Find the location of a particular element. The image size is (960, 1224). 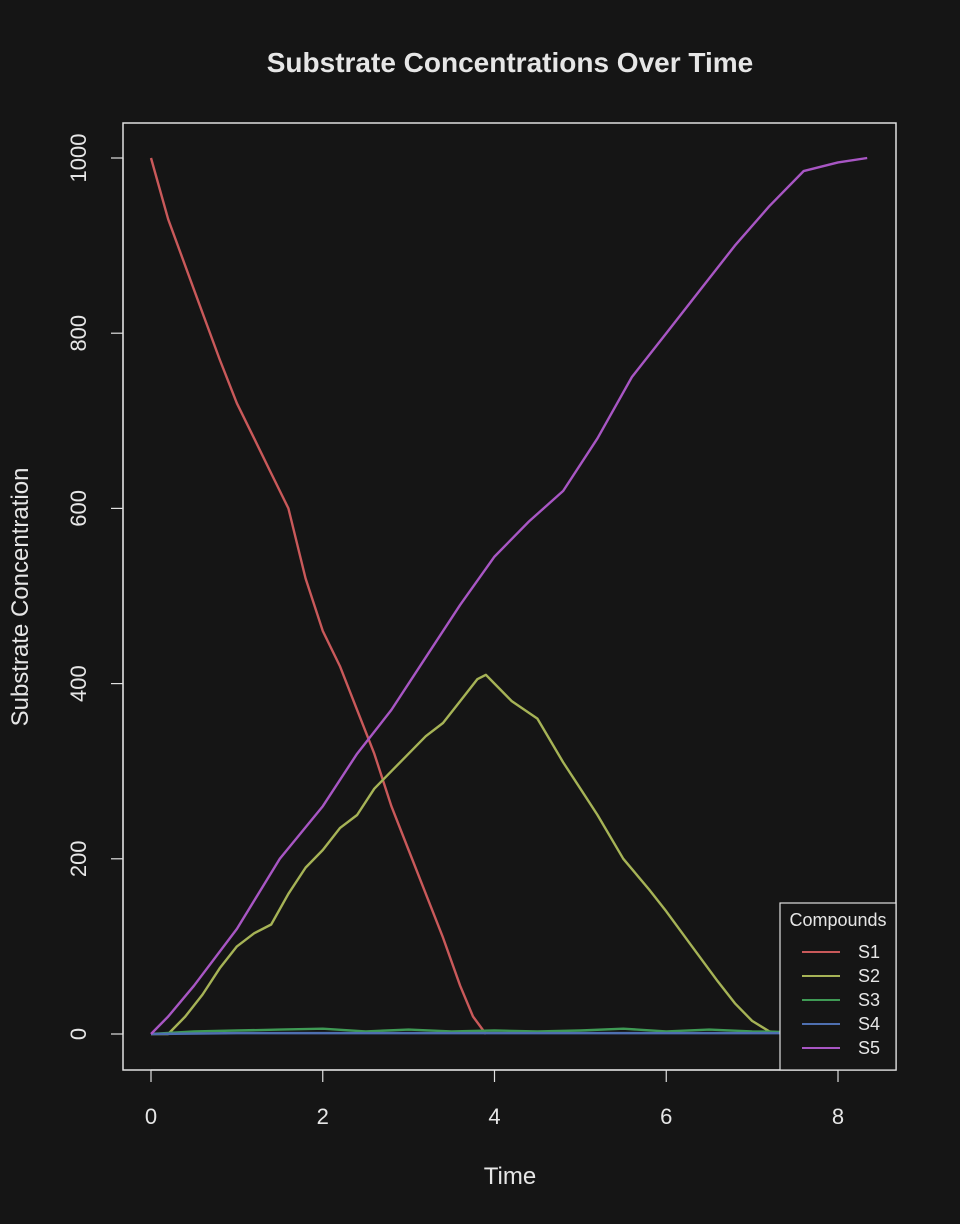

y-axis-label: Substrate Concentration is located at coordinates (20, 597).